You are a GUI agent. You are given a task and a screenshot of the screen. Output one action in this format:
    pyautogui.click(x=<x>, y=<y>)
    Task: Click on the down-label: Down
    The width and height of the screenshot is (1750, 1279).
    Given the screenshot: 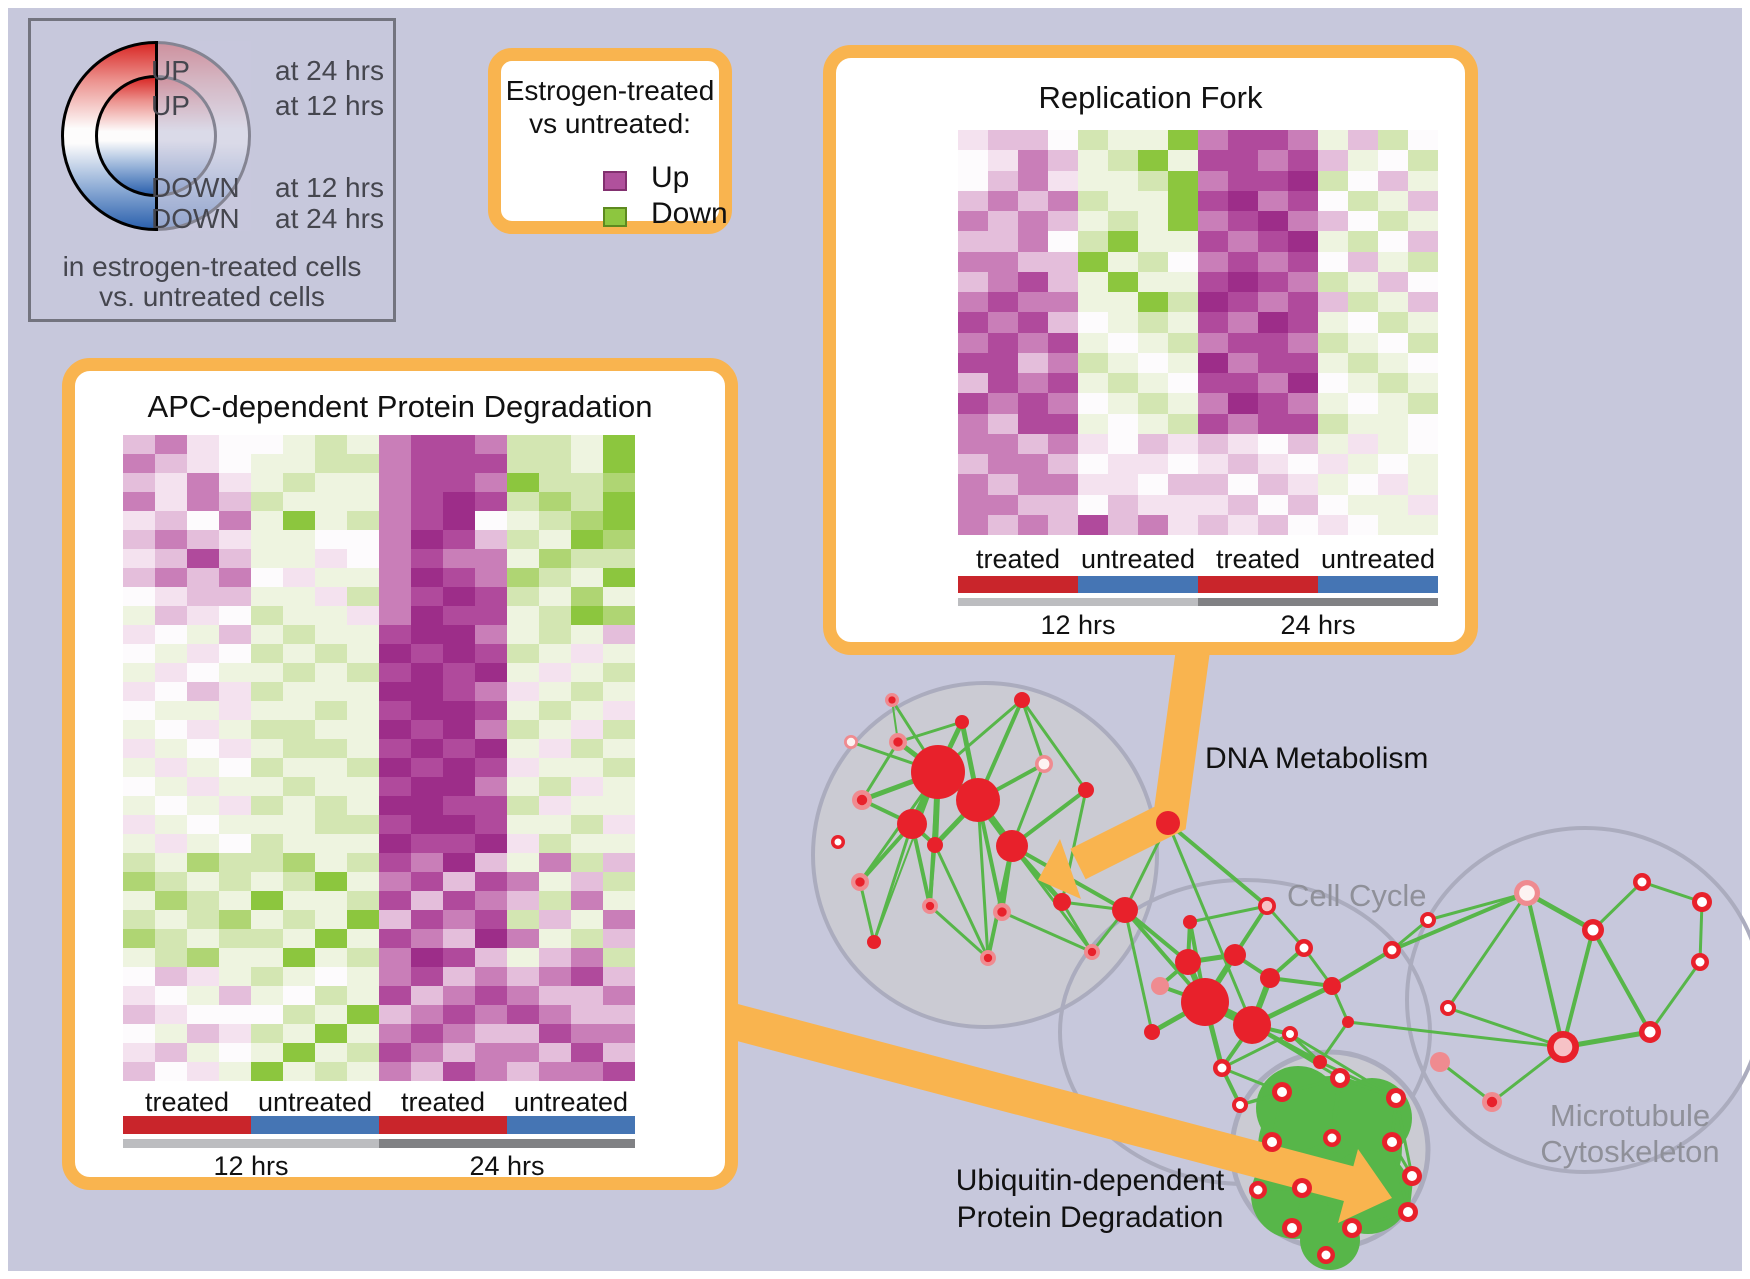 What is the action you would take?
    pyautogui.click(x=689, y=213)
    